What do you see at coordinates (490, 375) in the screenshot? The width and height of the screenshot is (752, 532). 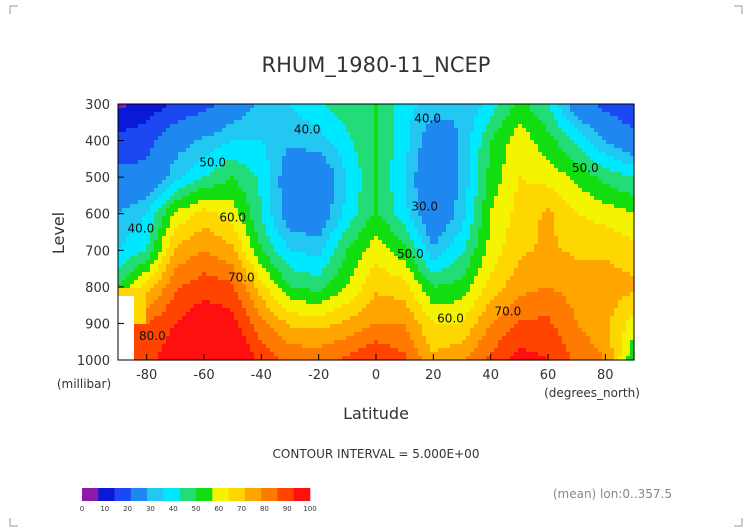 I see `x-tick-label: 40` at bounding box center [490, 375].